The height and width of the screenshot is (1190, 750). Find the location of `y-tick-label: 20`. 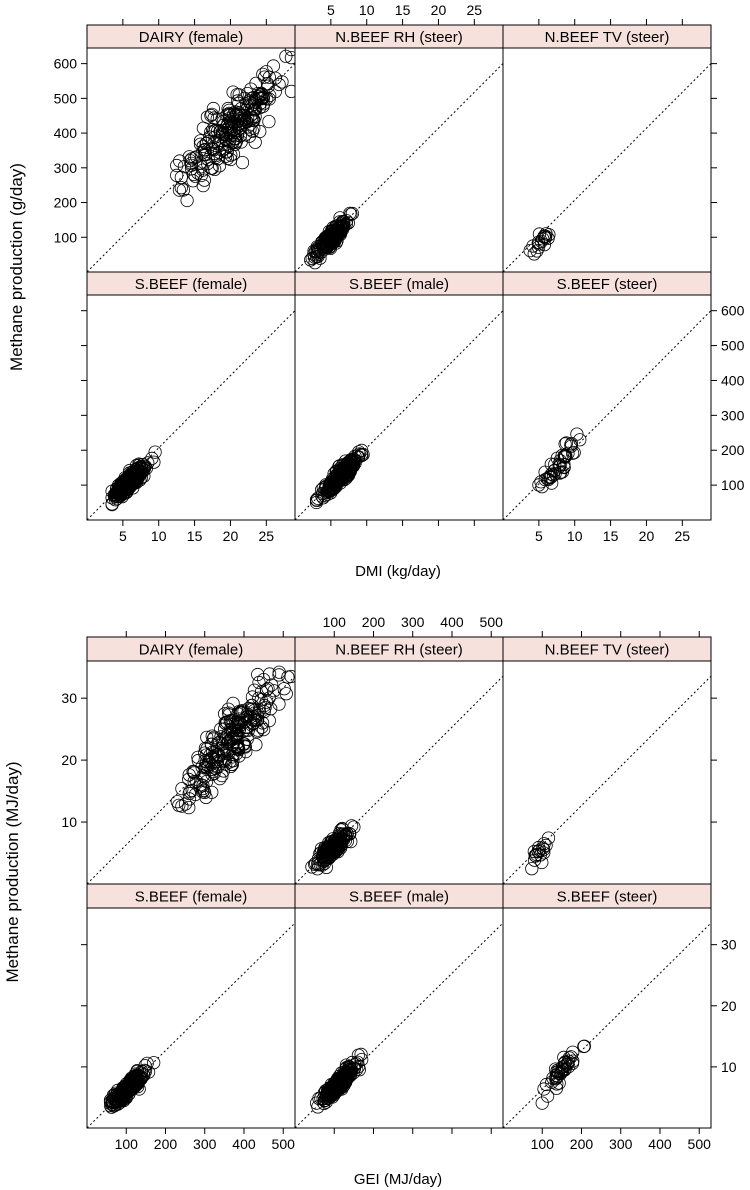

y-tick-label: 20 is located at coordinates (69, 760).